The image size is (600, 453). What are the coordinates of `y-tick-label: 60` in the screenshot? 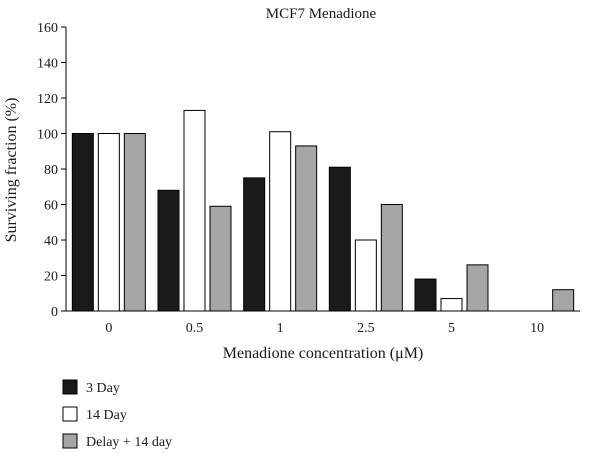 It's located at (51, 206).